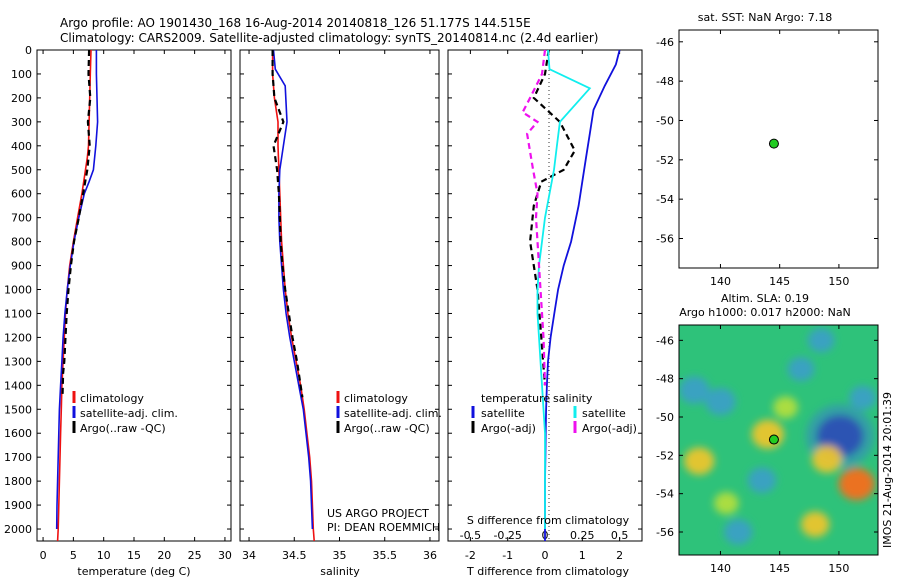  What do you see at coordinates (18, 361) in the screenshot?
I see `depth-tick-label: 1300` at bounding box center [18, 361].